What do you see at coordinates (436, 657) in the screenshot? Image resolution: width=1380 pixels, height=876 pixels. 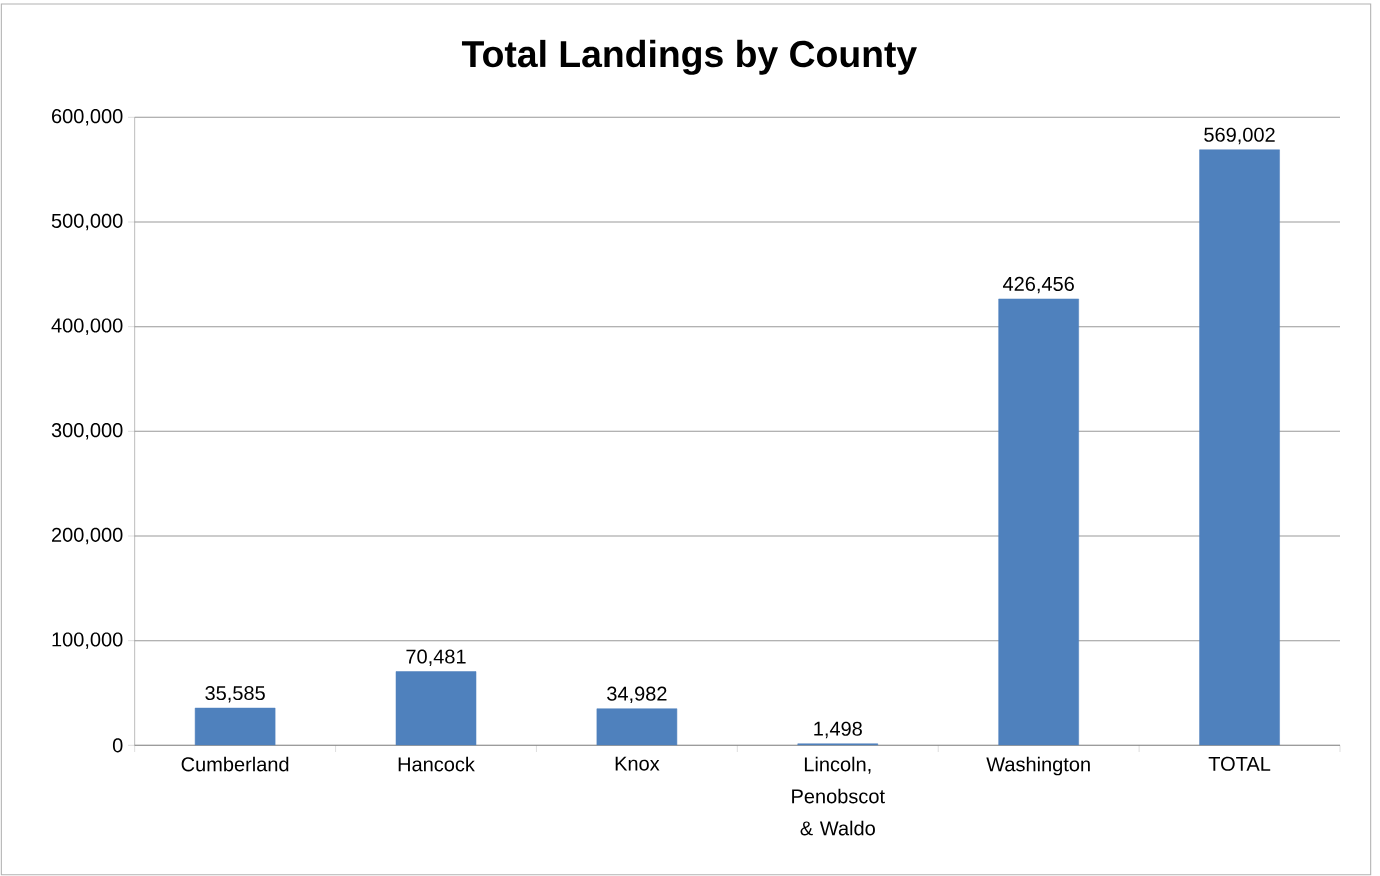 I see `data-label: 70,481` at bounding box center [436, 657].